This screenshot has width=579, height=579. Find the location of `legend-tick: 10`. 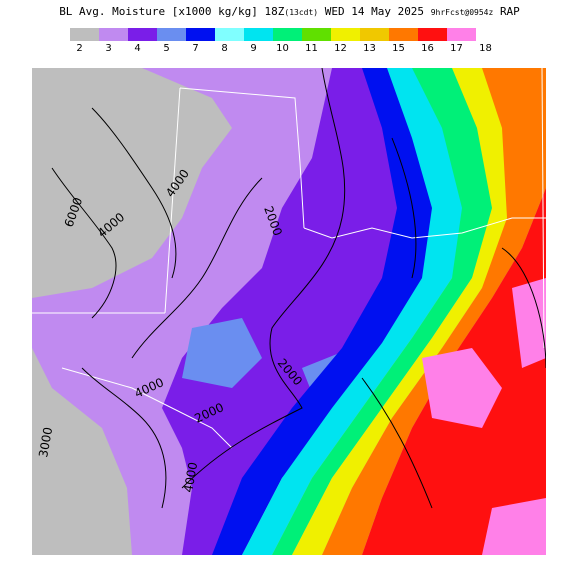

legend-tick: 10 is located at coordinates (282, 48).